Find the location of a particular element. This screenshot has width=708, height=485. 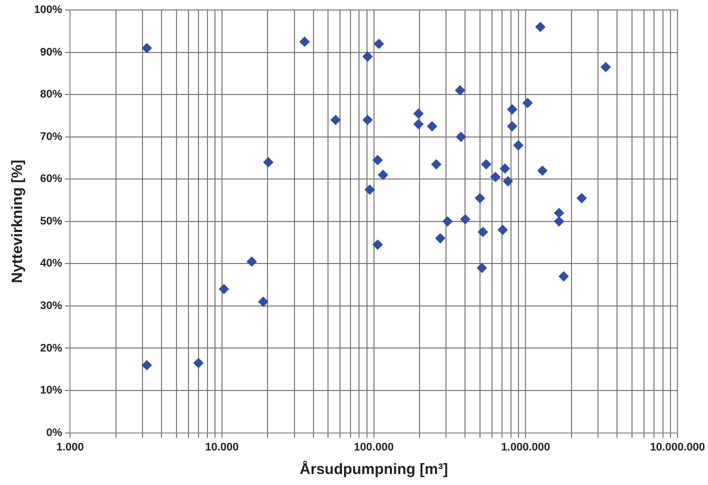

x-tick-label: 1.000.000 is located at coordinates (525, 447).